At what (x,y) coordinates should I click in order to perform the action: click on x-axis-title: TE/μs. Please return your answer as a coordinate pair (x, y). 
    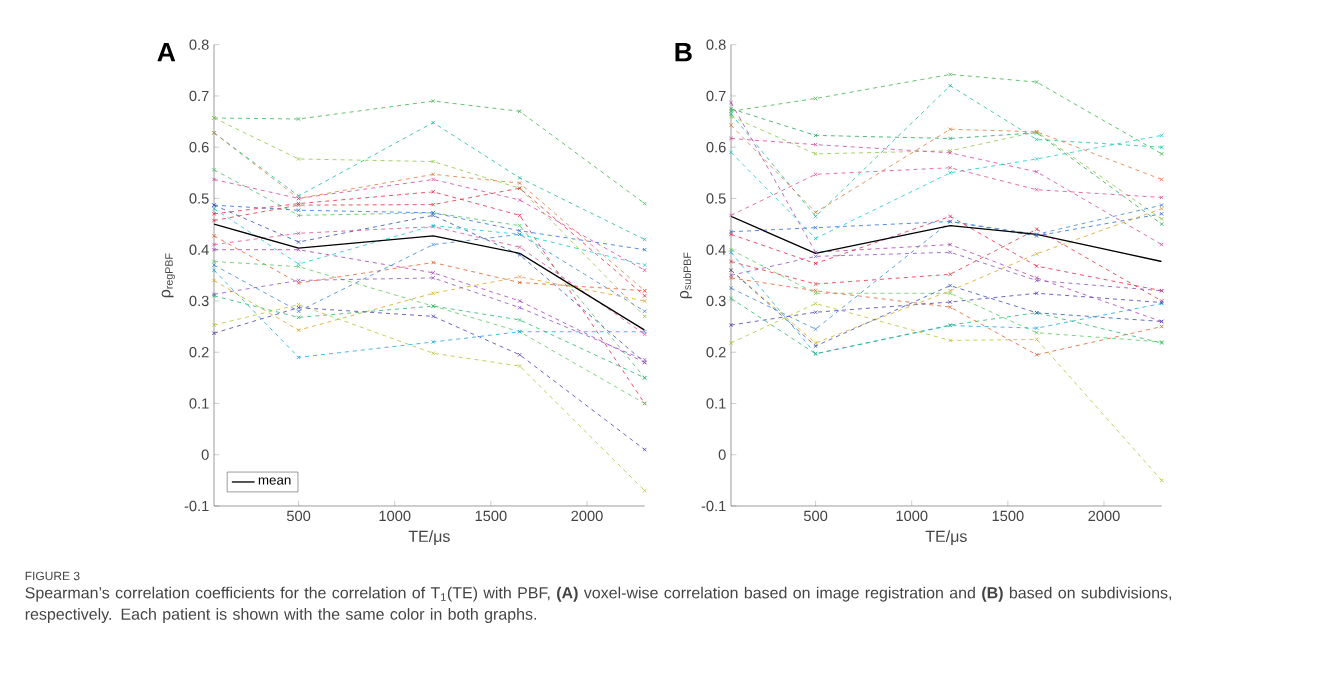
    Looking at the image, I should click on (429, 537).